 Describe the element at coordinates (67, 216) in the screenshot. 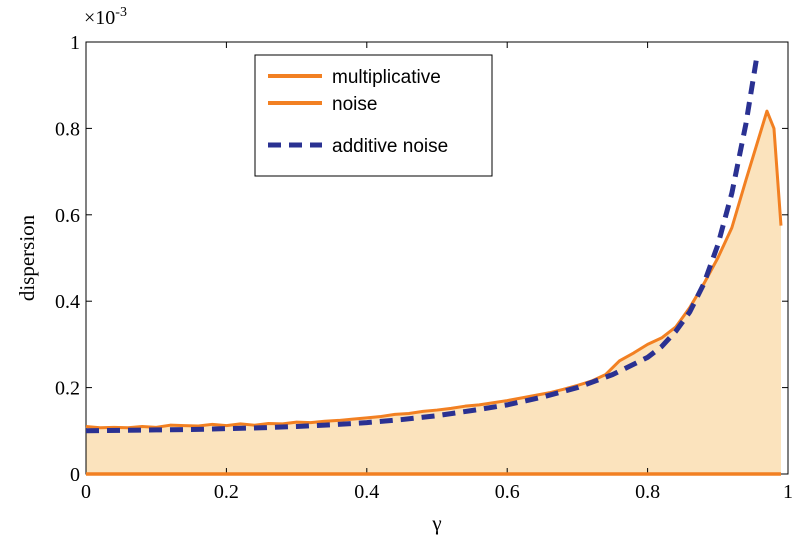

I see `y-tick-label-3: 0.6` at that location.